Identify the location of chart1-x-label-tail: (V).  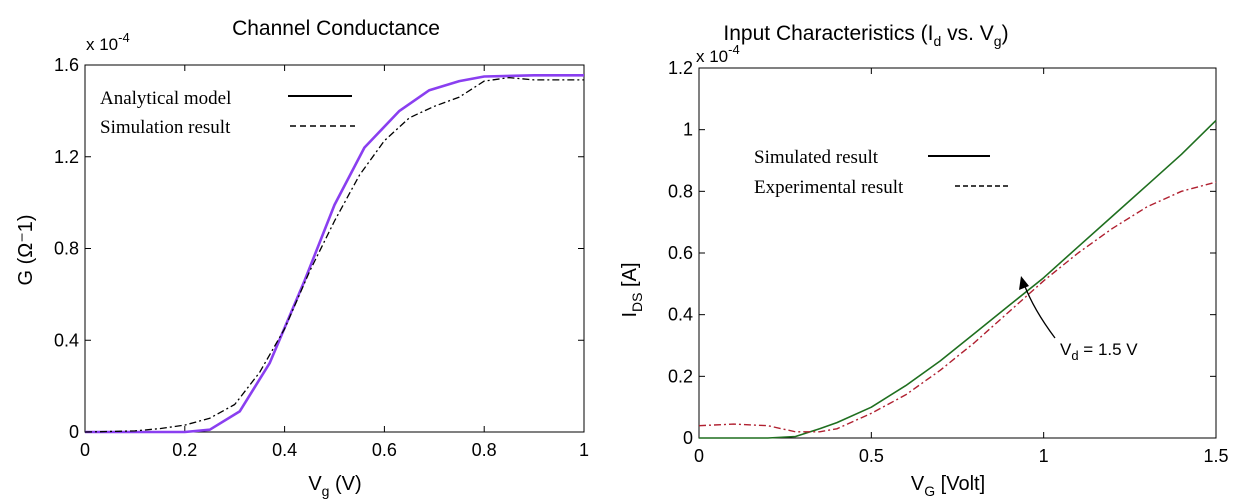
(345, 484).